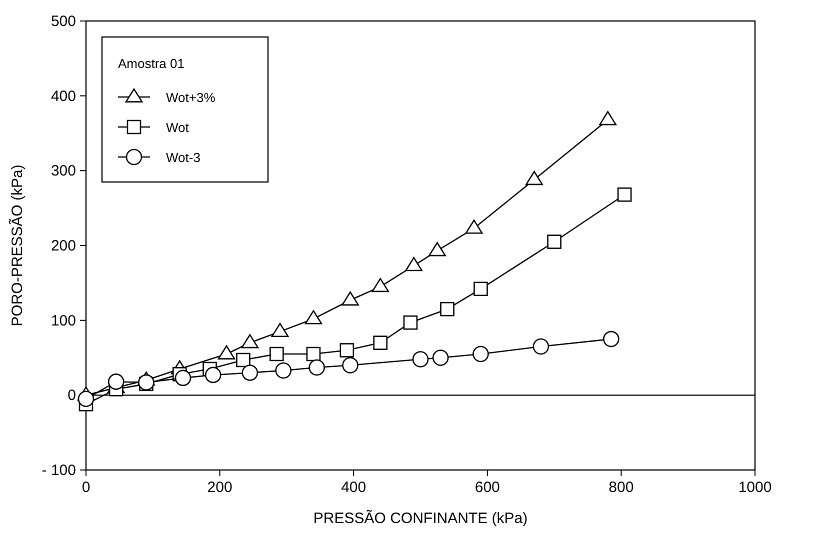 The height and width of the screenshot is (533, 818). I want to click on legend-label: Wot, so click(178, 127).